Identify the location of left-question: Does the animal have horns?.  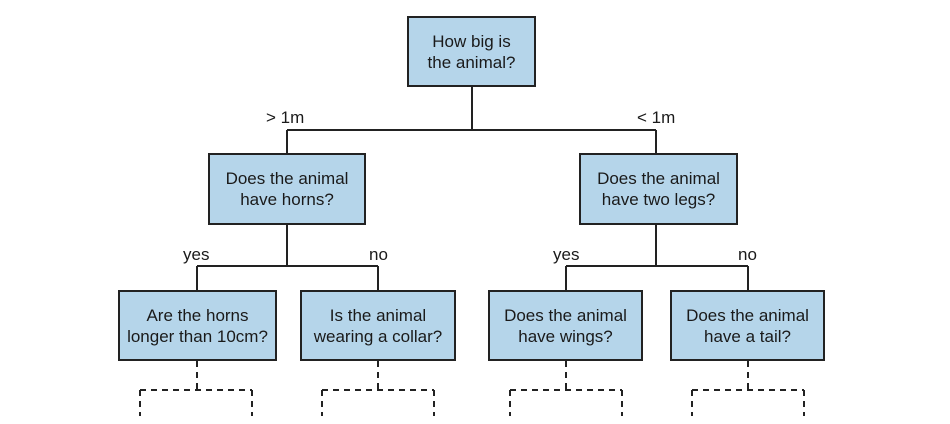
(287, 189).